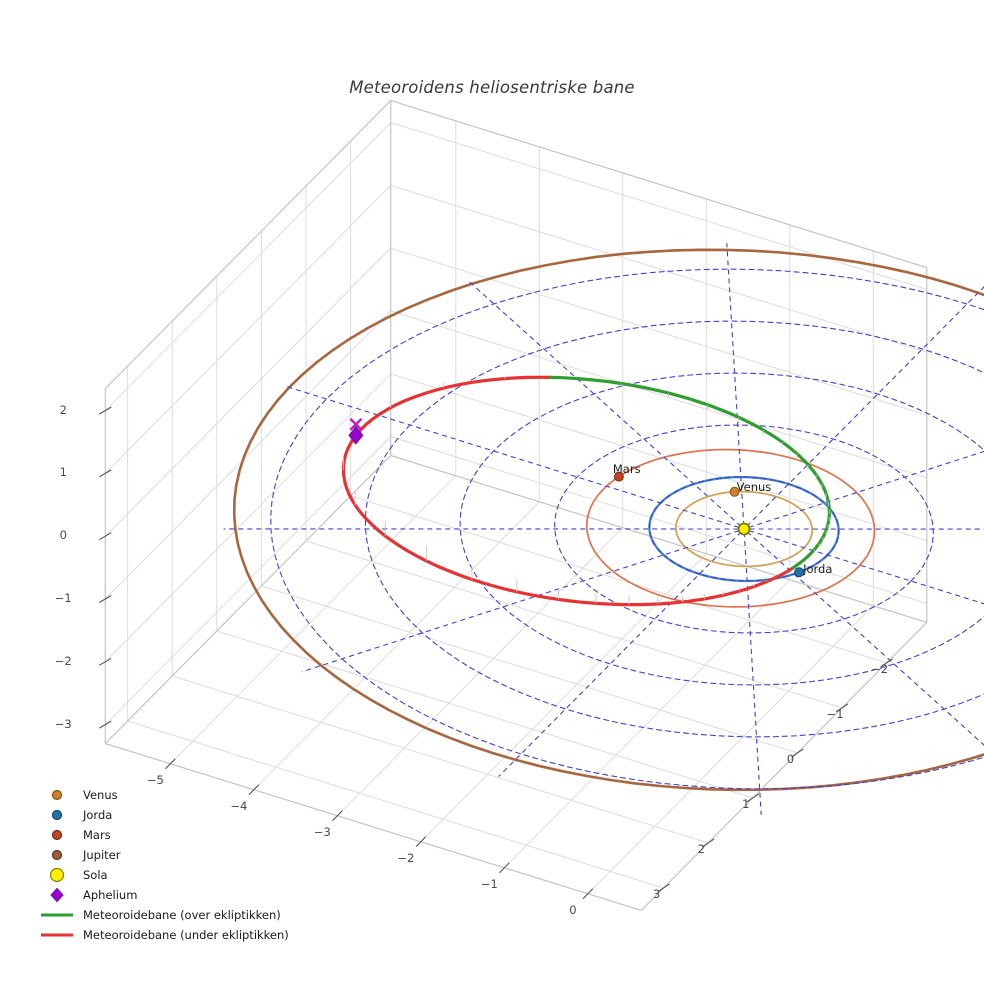 The width and height of the screenshot is (984, 984). Describe the element at coordinates (690, 472) in the screenshot. I see `meteoroid-above-ecliptic` at that location.